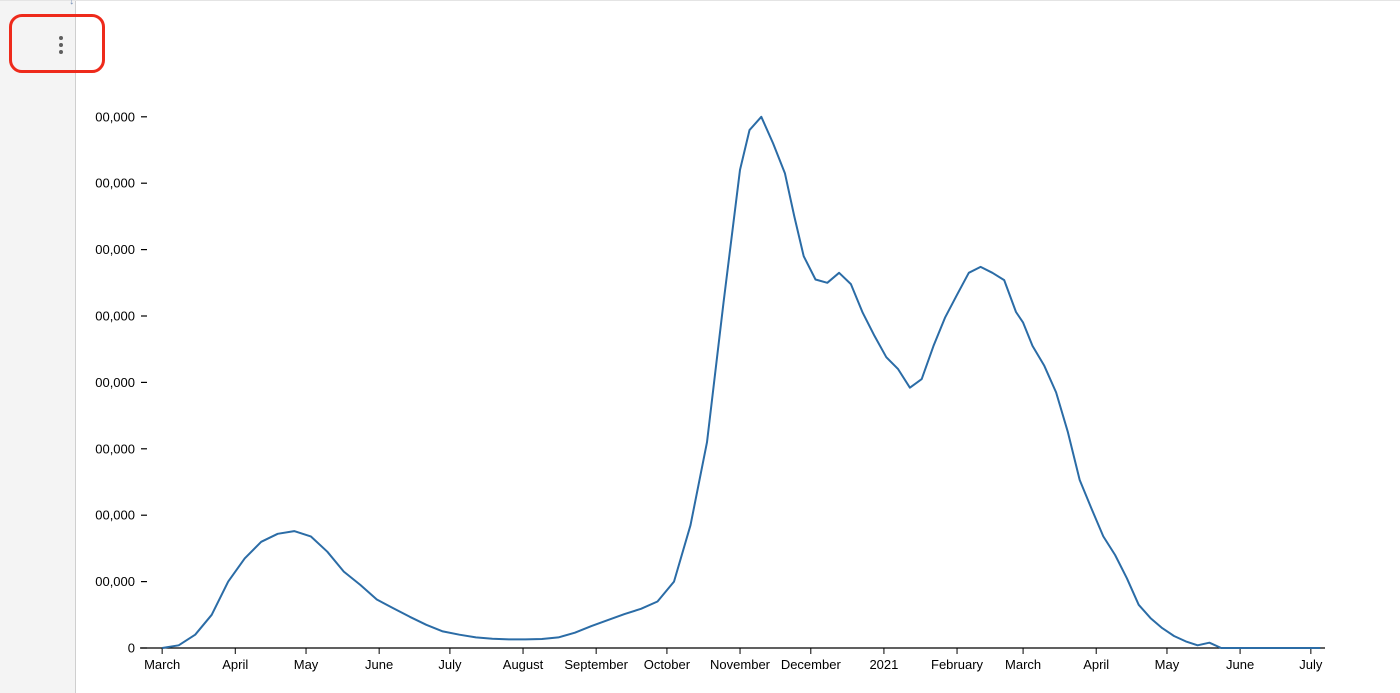 Image resolution: width=1400 pixels, height=693 pixels. Describe the element at coordinates (883, 664) in the screenshot. I see `x-tick-label: 2021` at that location.